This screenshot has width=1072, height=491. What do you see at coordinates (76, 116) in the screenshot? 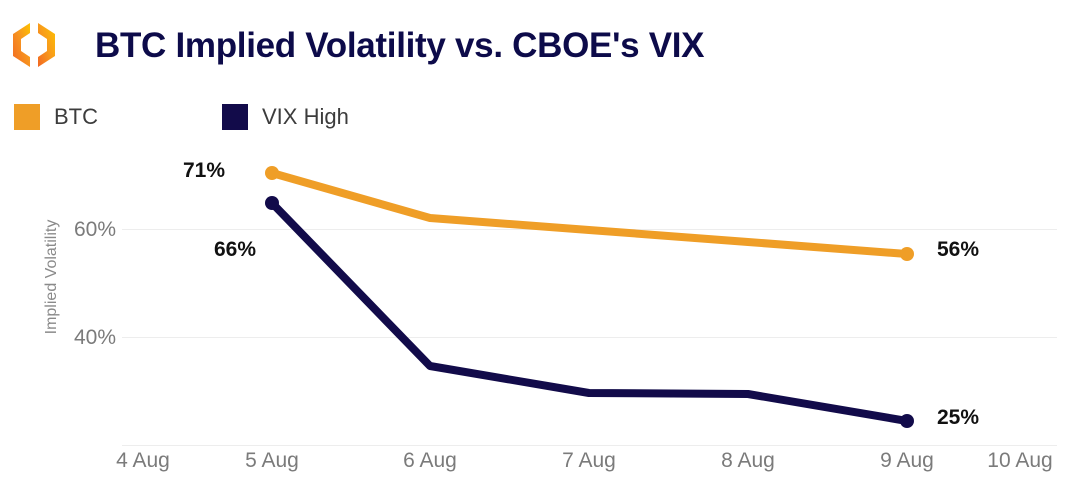
I see `legend-item-label: BTC` at bounding box center [76, 116].